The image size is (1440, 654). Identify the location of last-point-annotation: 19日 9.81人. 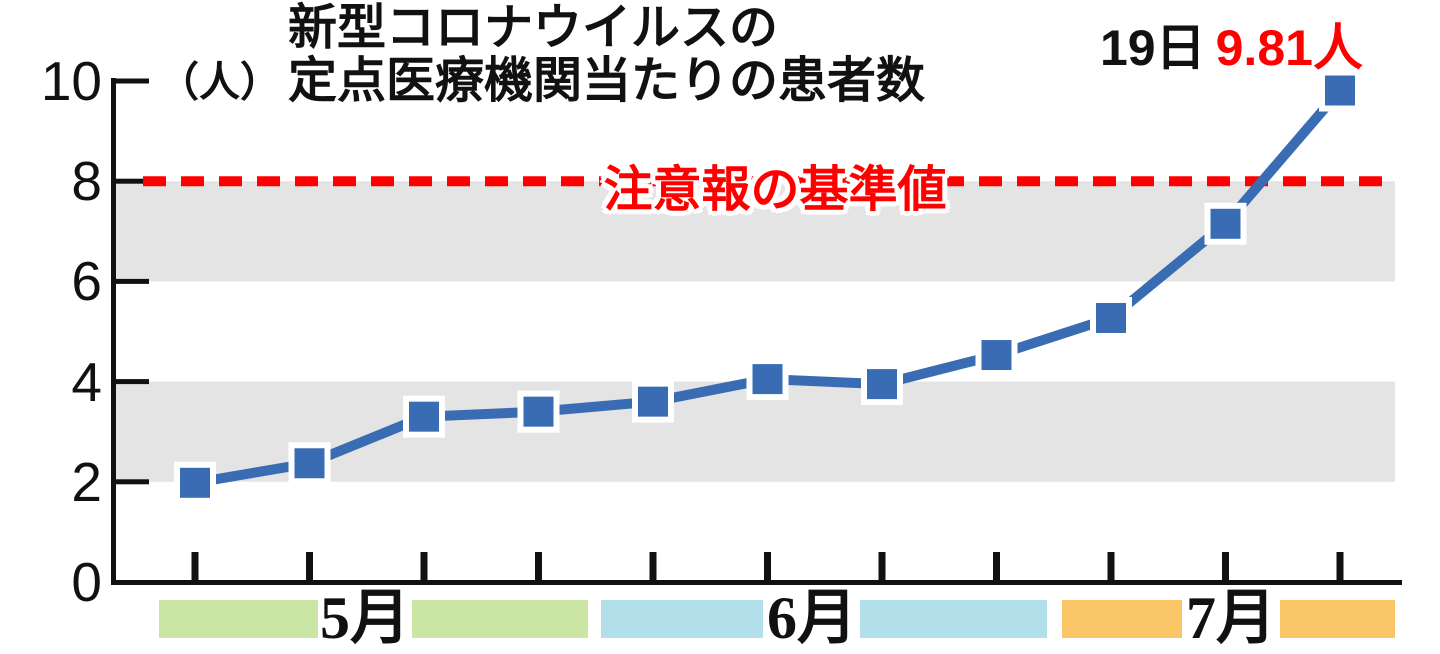
(1231, 44).